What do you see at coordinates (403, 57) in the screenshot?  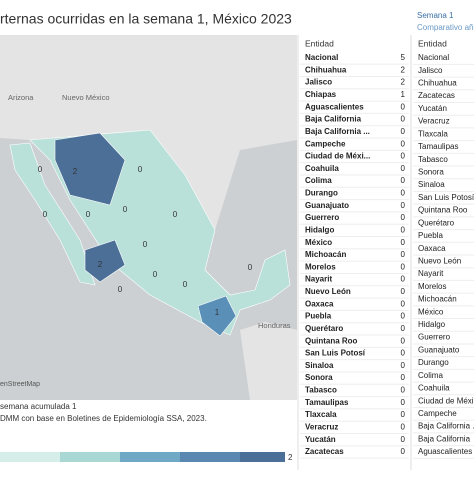 I see `table-value: 5` at bounding box center [403, 57].